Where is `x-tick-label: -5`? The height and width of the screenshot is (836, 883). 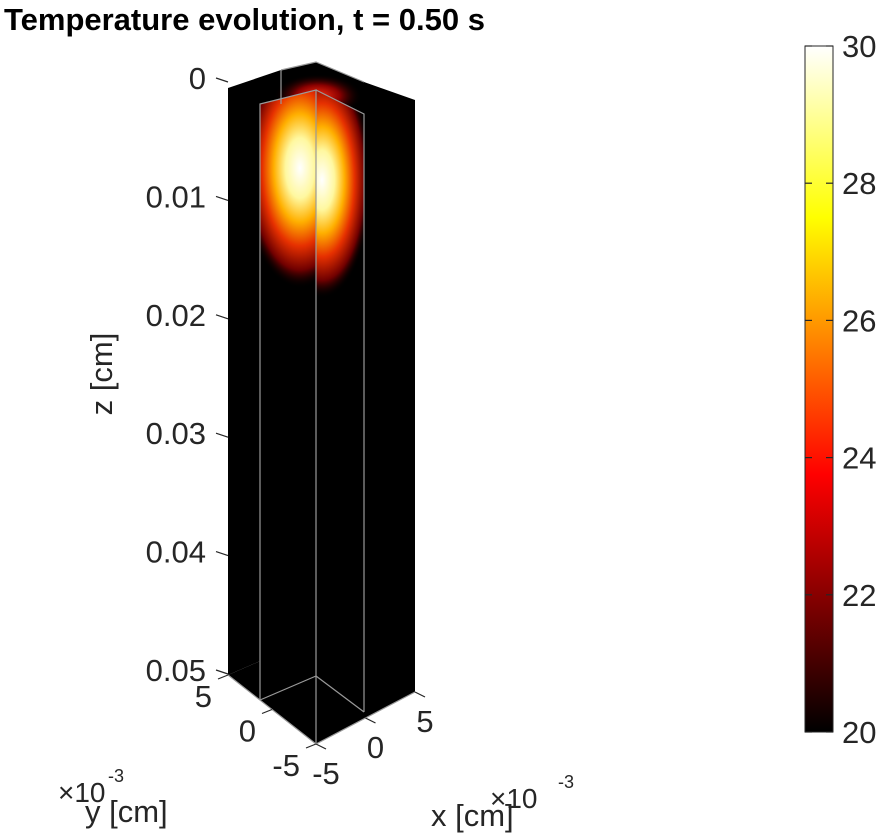
x-tick-label: -5 is located at coordinates (326, 773).